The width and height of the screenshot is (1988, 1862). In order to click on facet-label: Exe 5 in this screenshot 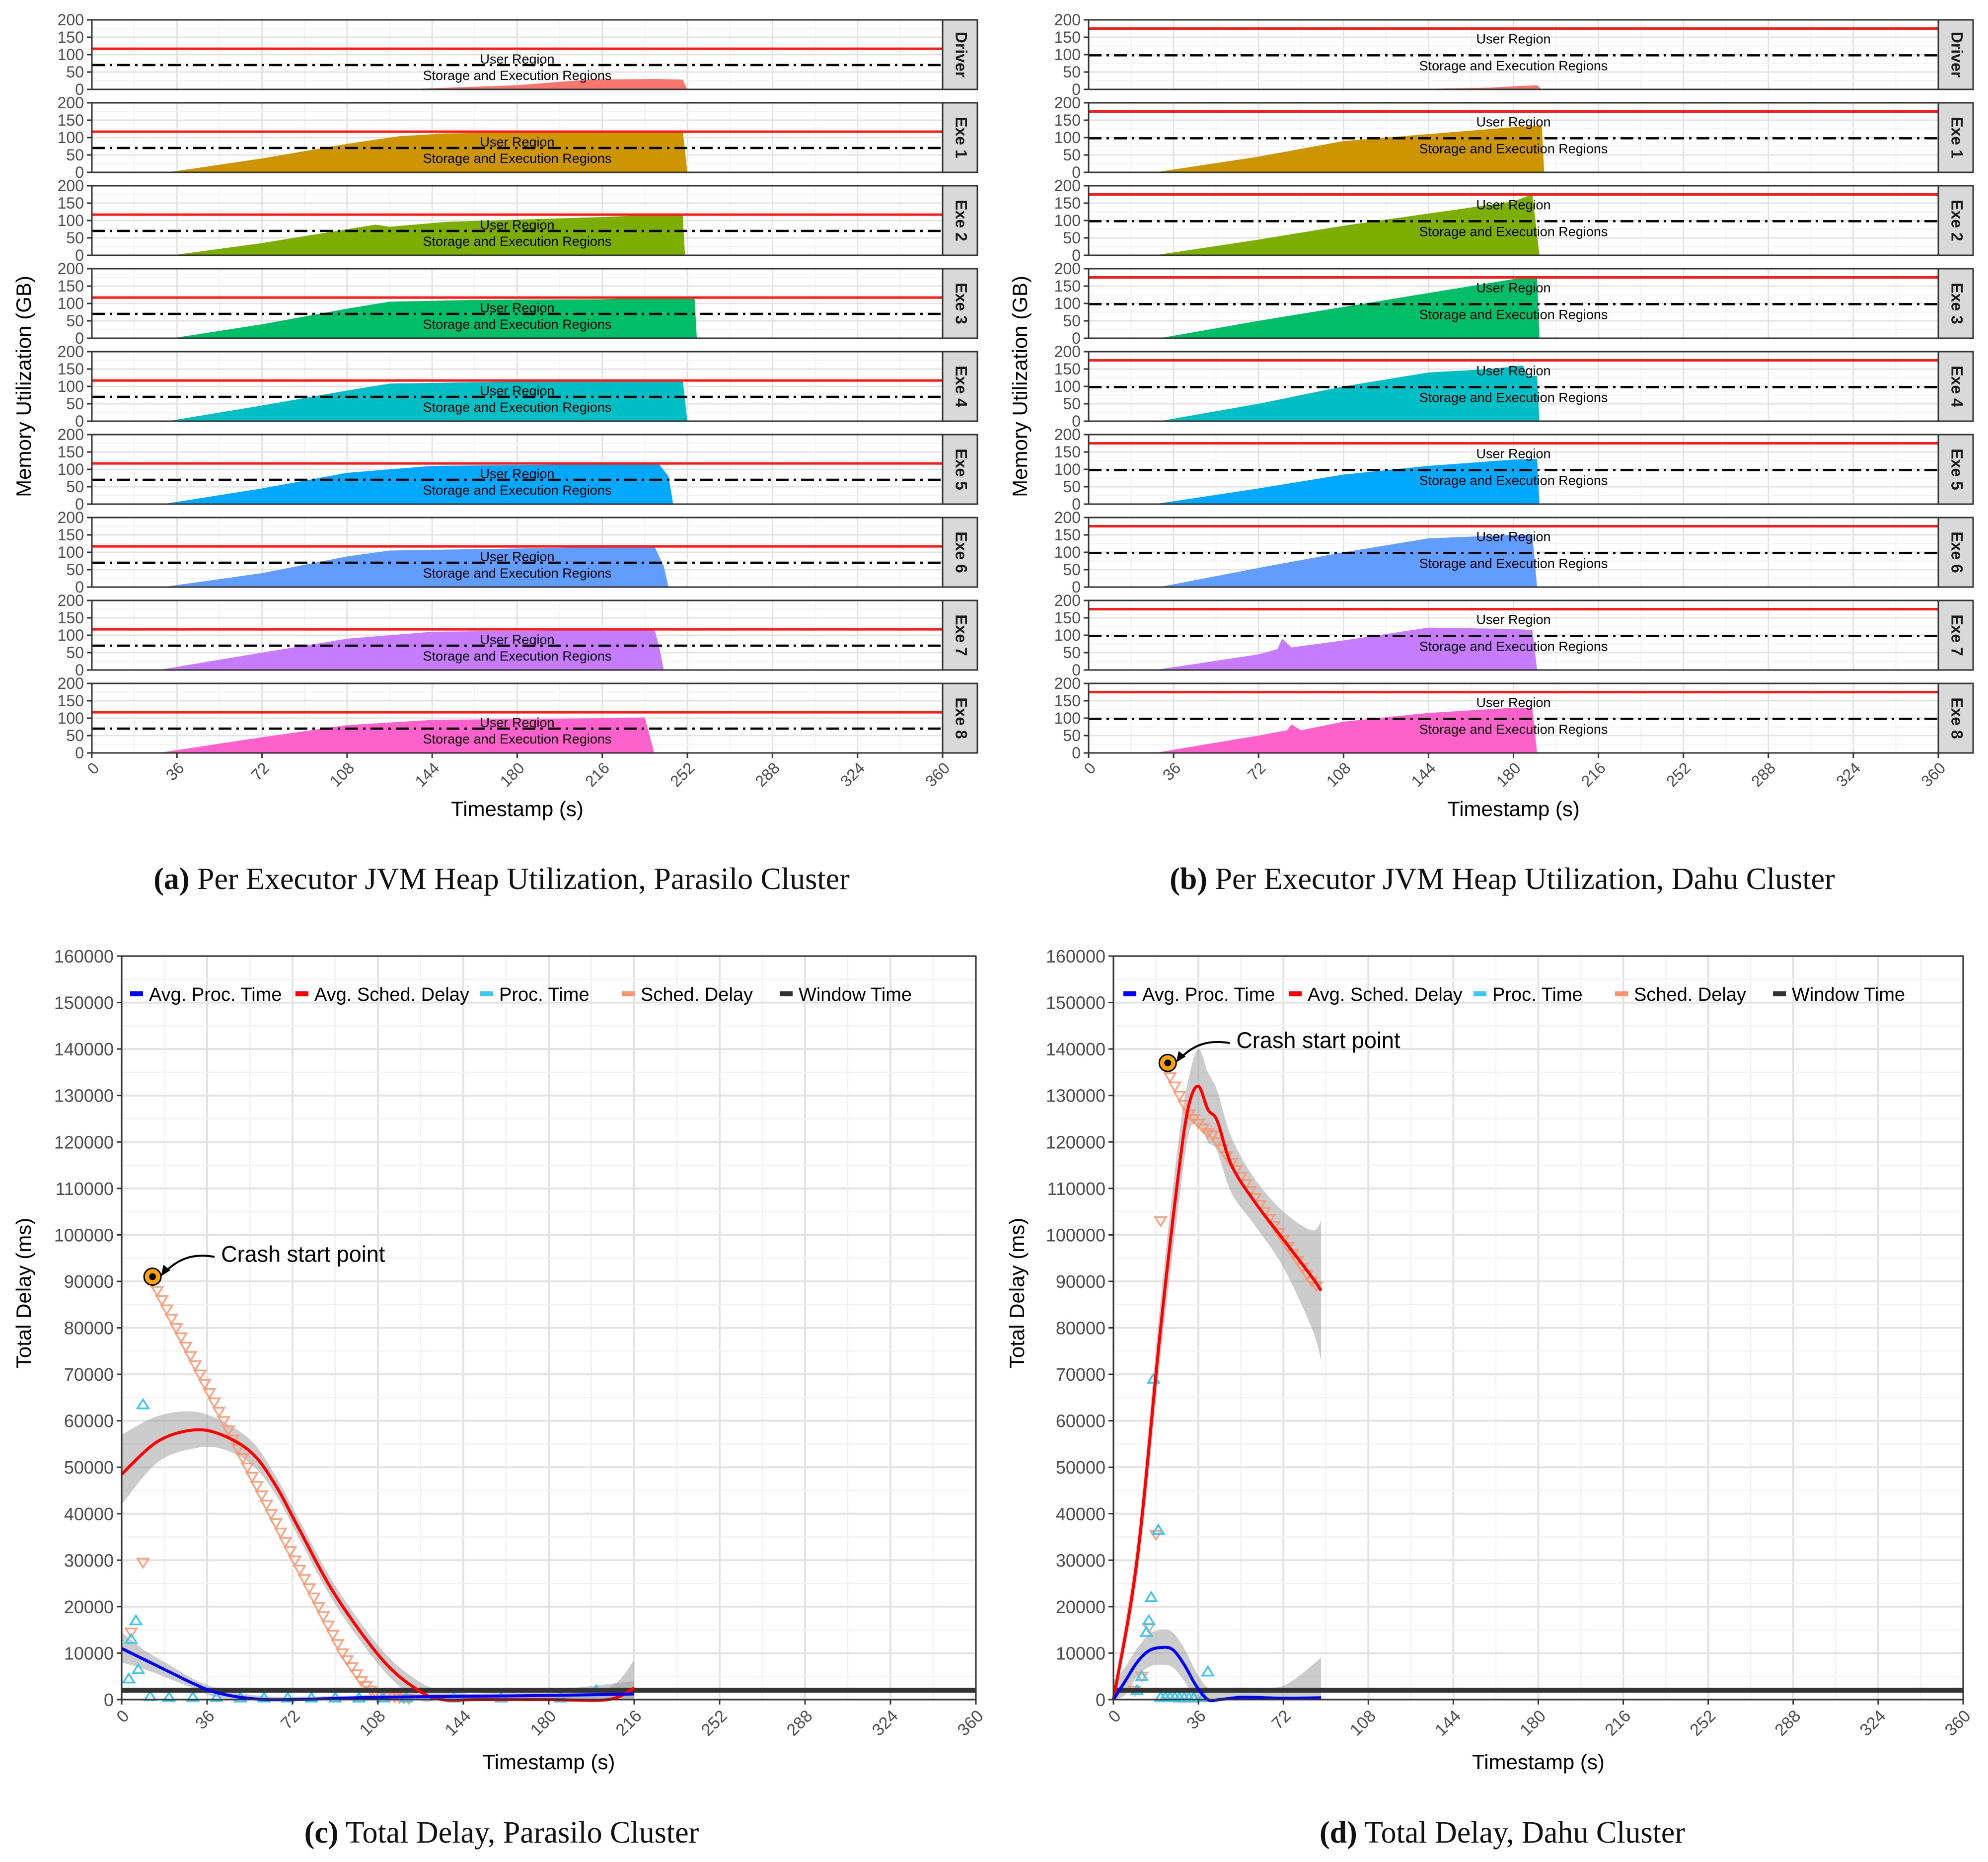, I will do `click(961, 469)`.